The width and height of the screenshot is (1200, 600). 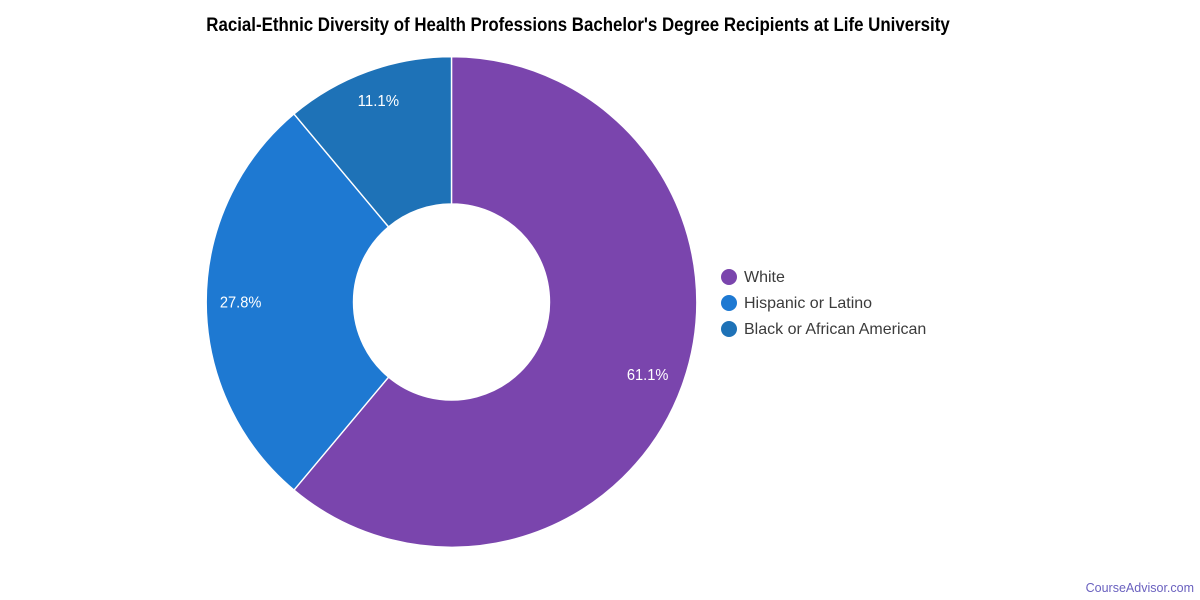 What do you see at coordinates (648, 375) in the screenshot?
I see `svg-text: 61.1%` at bounding box center [648, 375].